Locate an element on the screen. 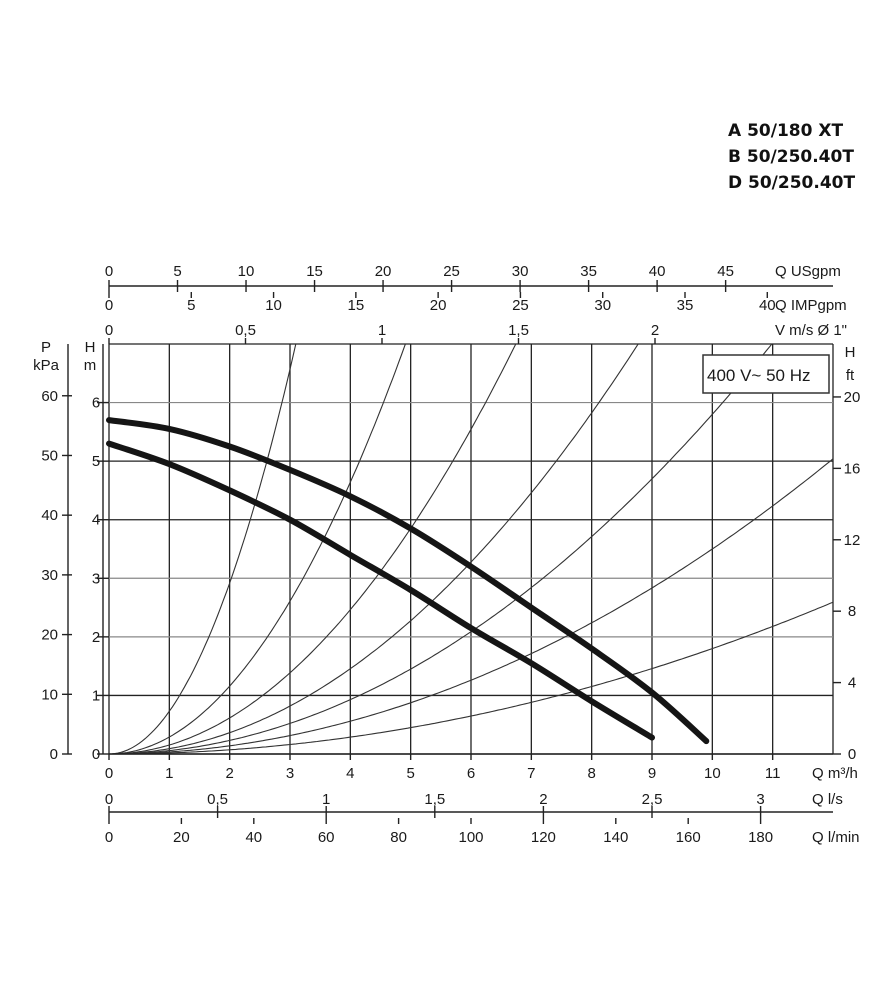 The height and width of the screenshot is (1000, 885). usgpm-tick-label: 20 is located at coordinates (383, 271).